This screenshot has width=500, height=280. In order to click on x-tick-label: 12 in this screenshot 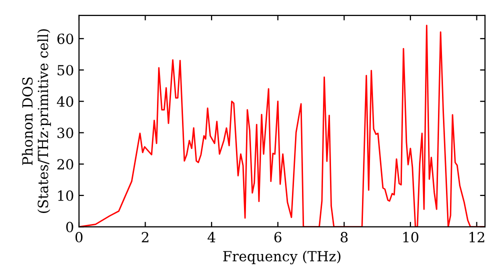, I will do `click(477, 237)`.